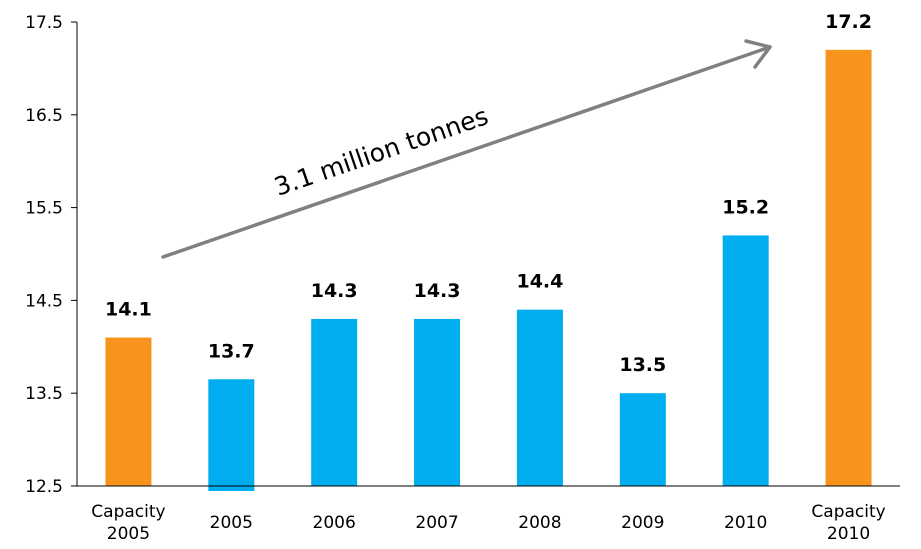  Describe the element at coordinates (642, 365) in the screenshot. I see `data-label: 13.5` at that location.